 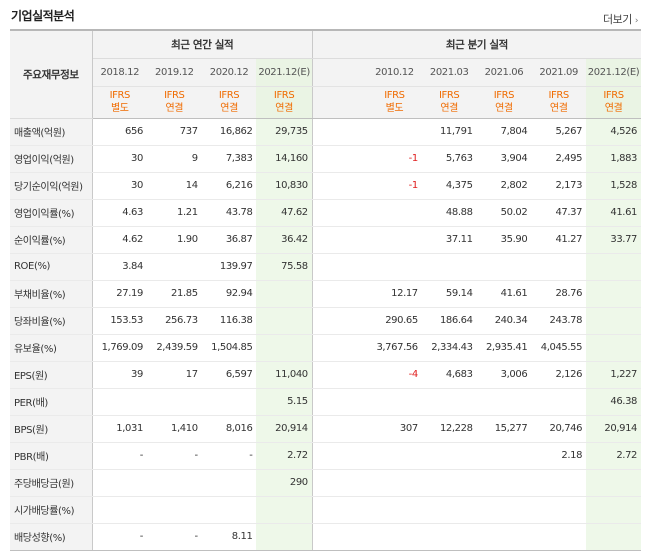 I want to click on table-cell: 46.38, so click(x=613, y=402).